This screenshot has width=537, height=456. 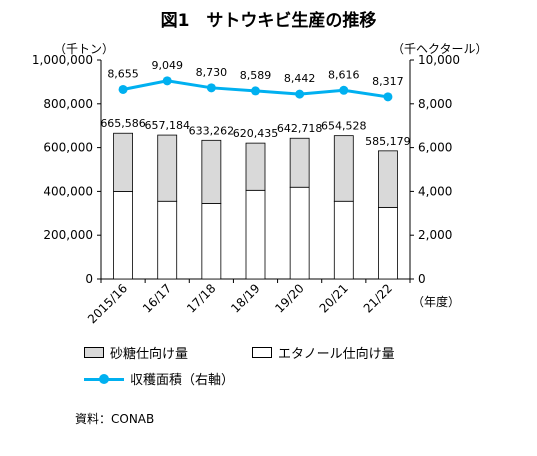 I want to click on x-tick-label: 18/19, so click(x=245, y=298).